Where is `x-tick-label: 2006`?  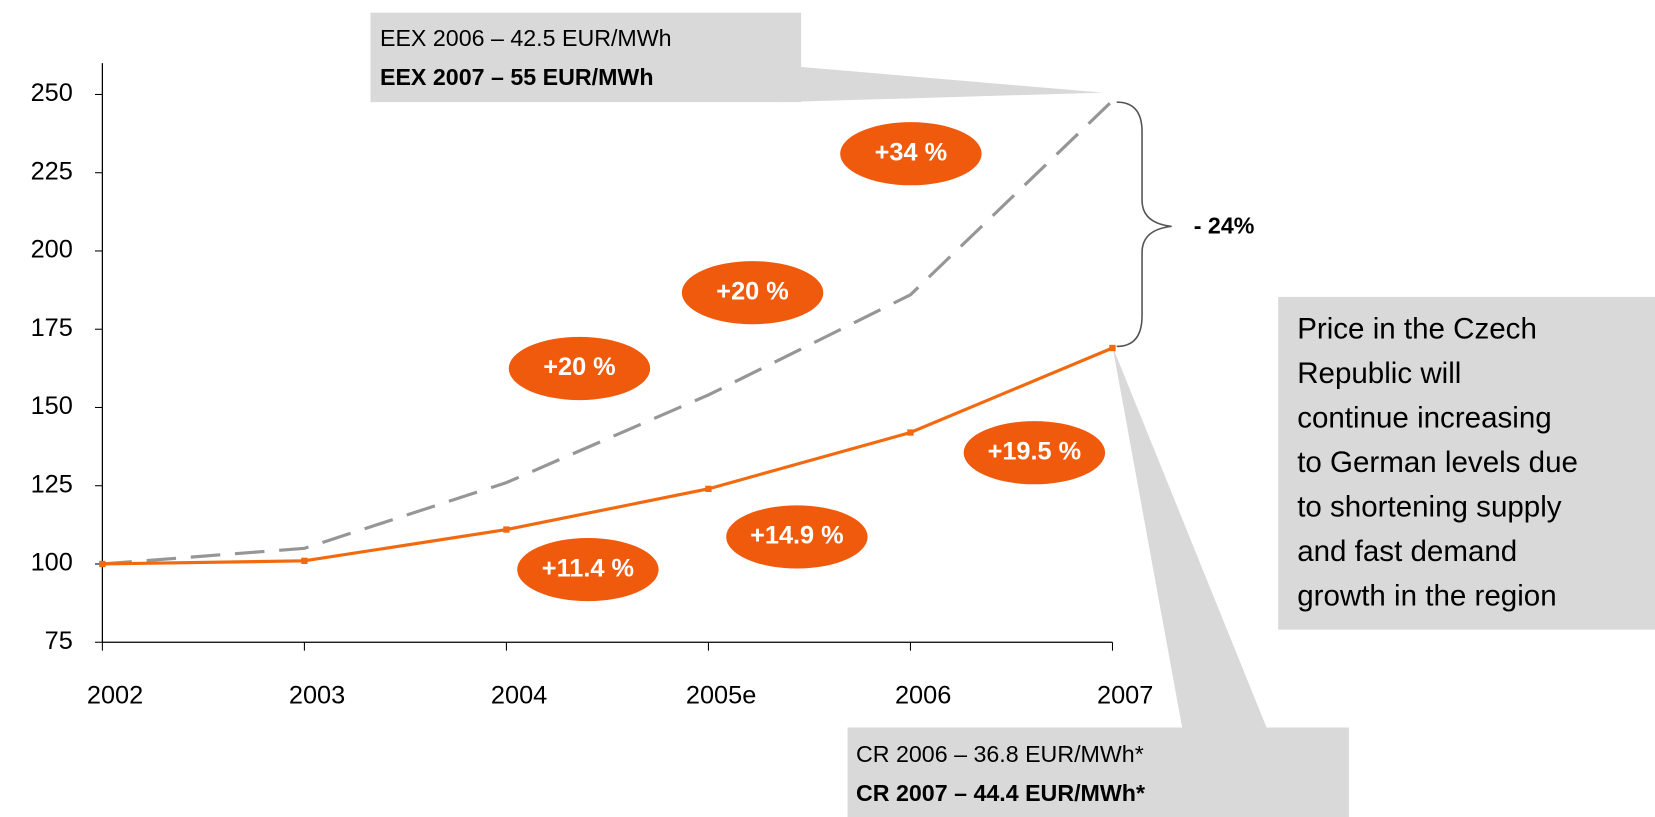
x-tick-label: 2006 is located at coordinates (923, 696).